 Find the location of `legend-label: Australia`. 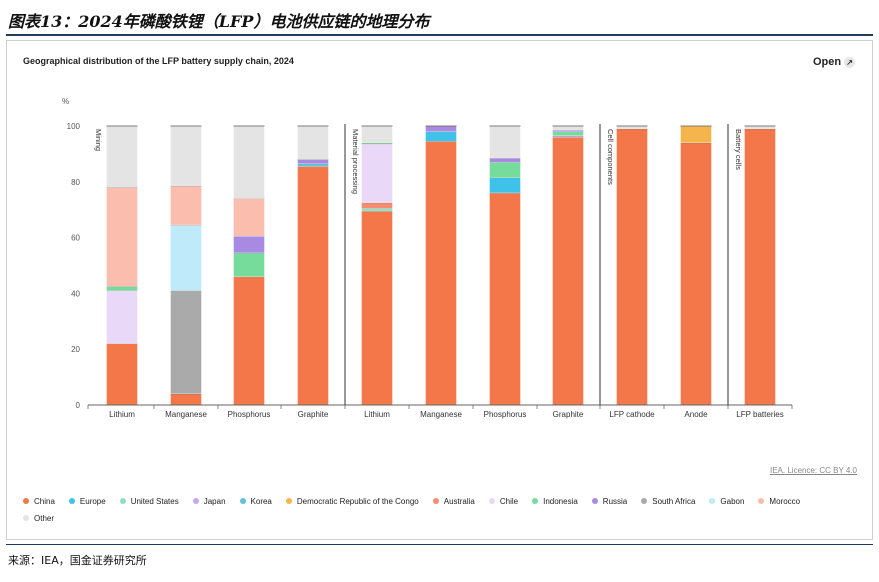

legend-label: Australia is located at coordinates (459, 501).